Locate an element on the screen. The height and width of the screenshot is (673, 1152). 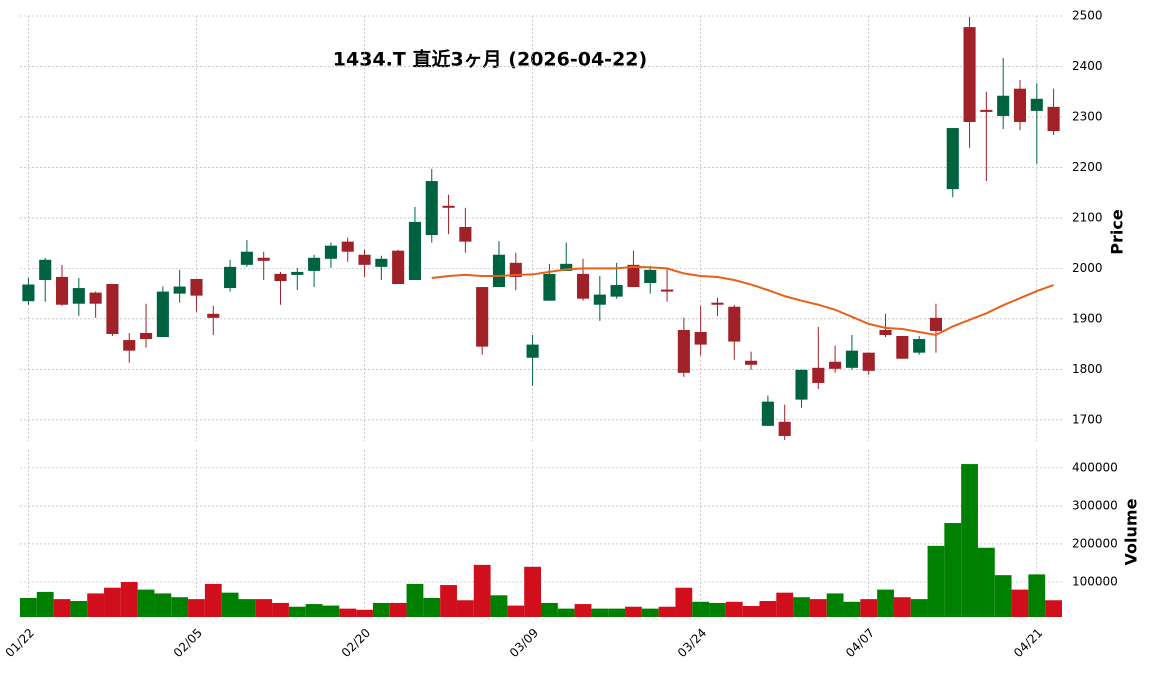
y2-tick-label: 100000 is located at coordinates (1095, 582).